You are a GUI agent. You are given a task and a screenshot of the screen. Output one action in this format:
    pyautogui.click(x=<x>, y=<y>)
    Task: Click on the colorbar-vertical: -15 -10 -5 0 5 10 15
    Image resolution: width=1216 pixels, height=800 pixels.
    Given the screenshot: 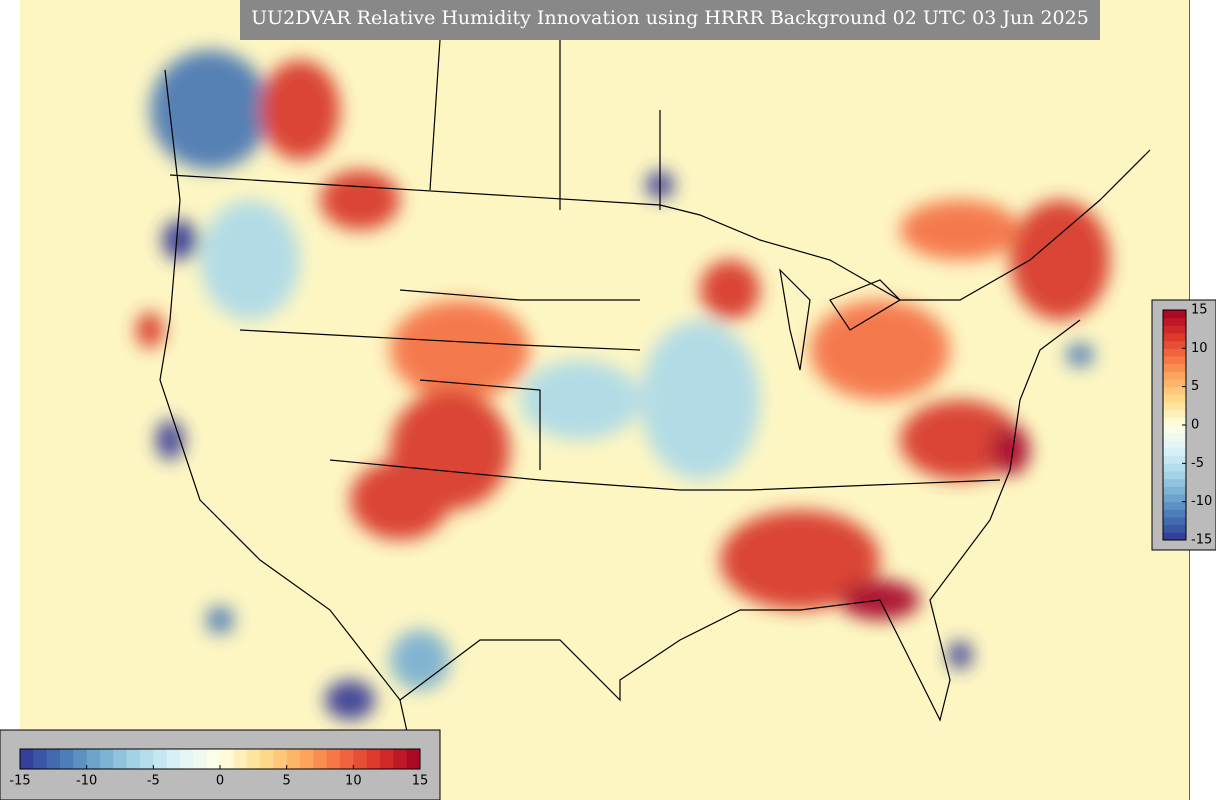 What is the action you would take?
    pyautogui.click(x=1187, y=425)
    